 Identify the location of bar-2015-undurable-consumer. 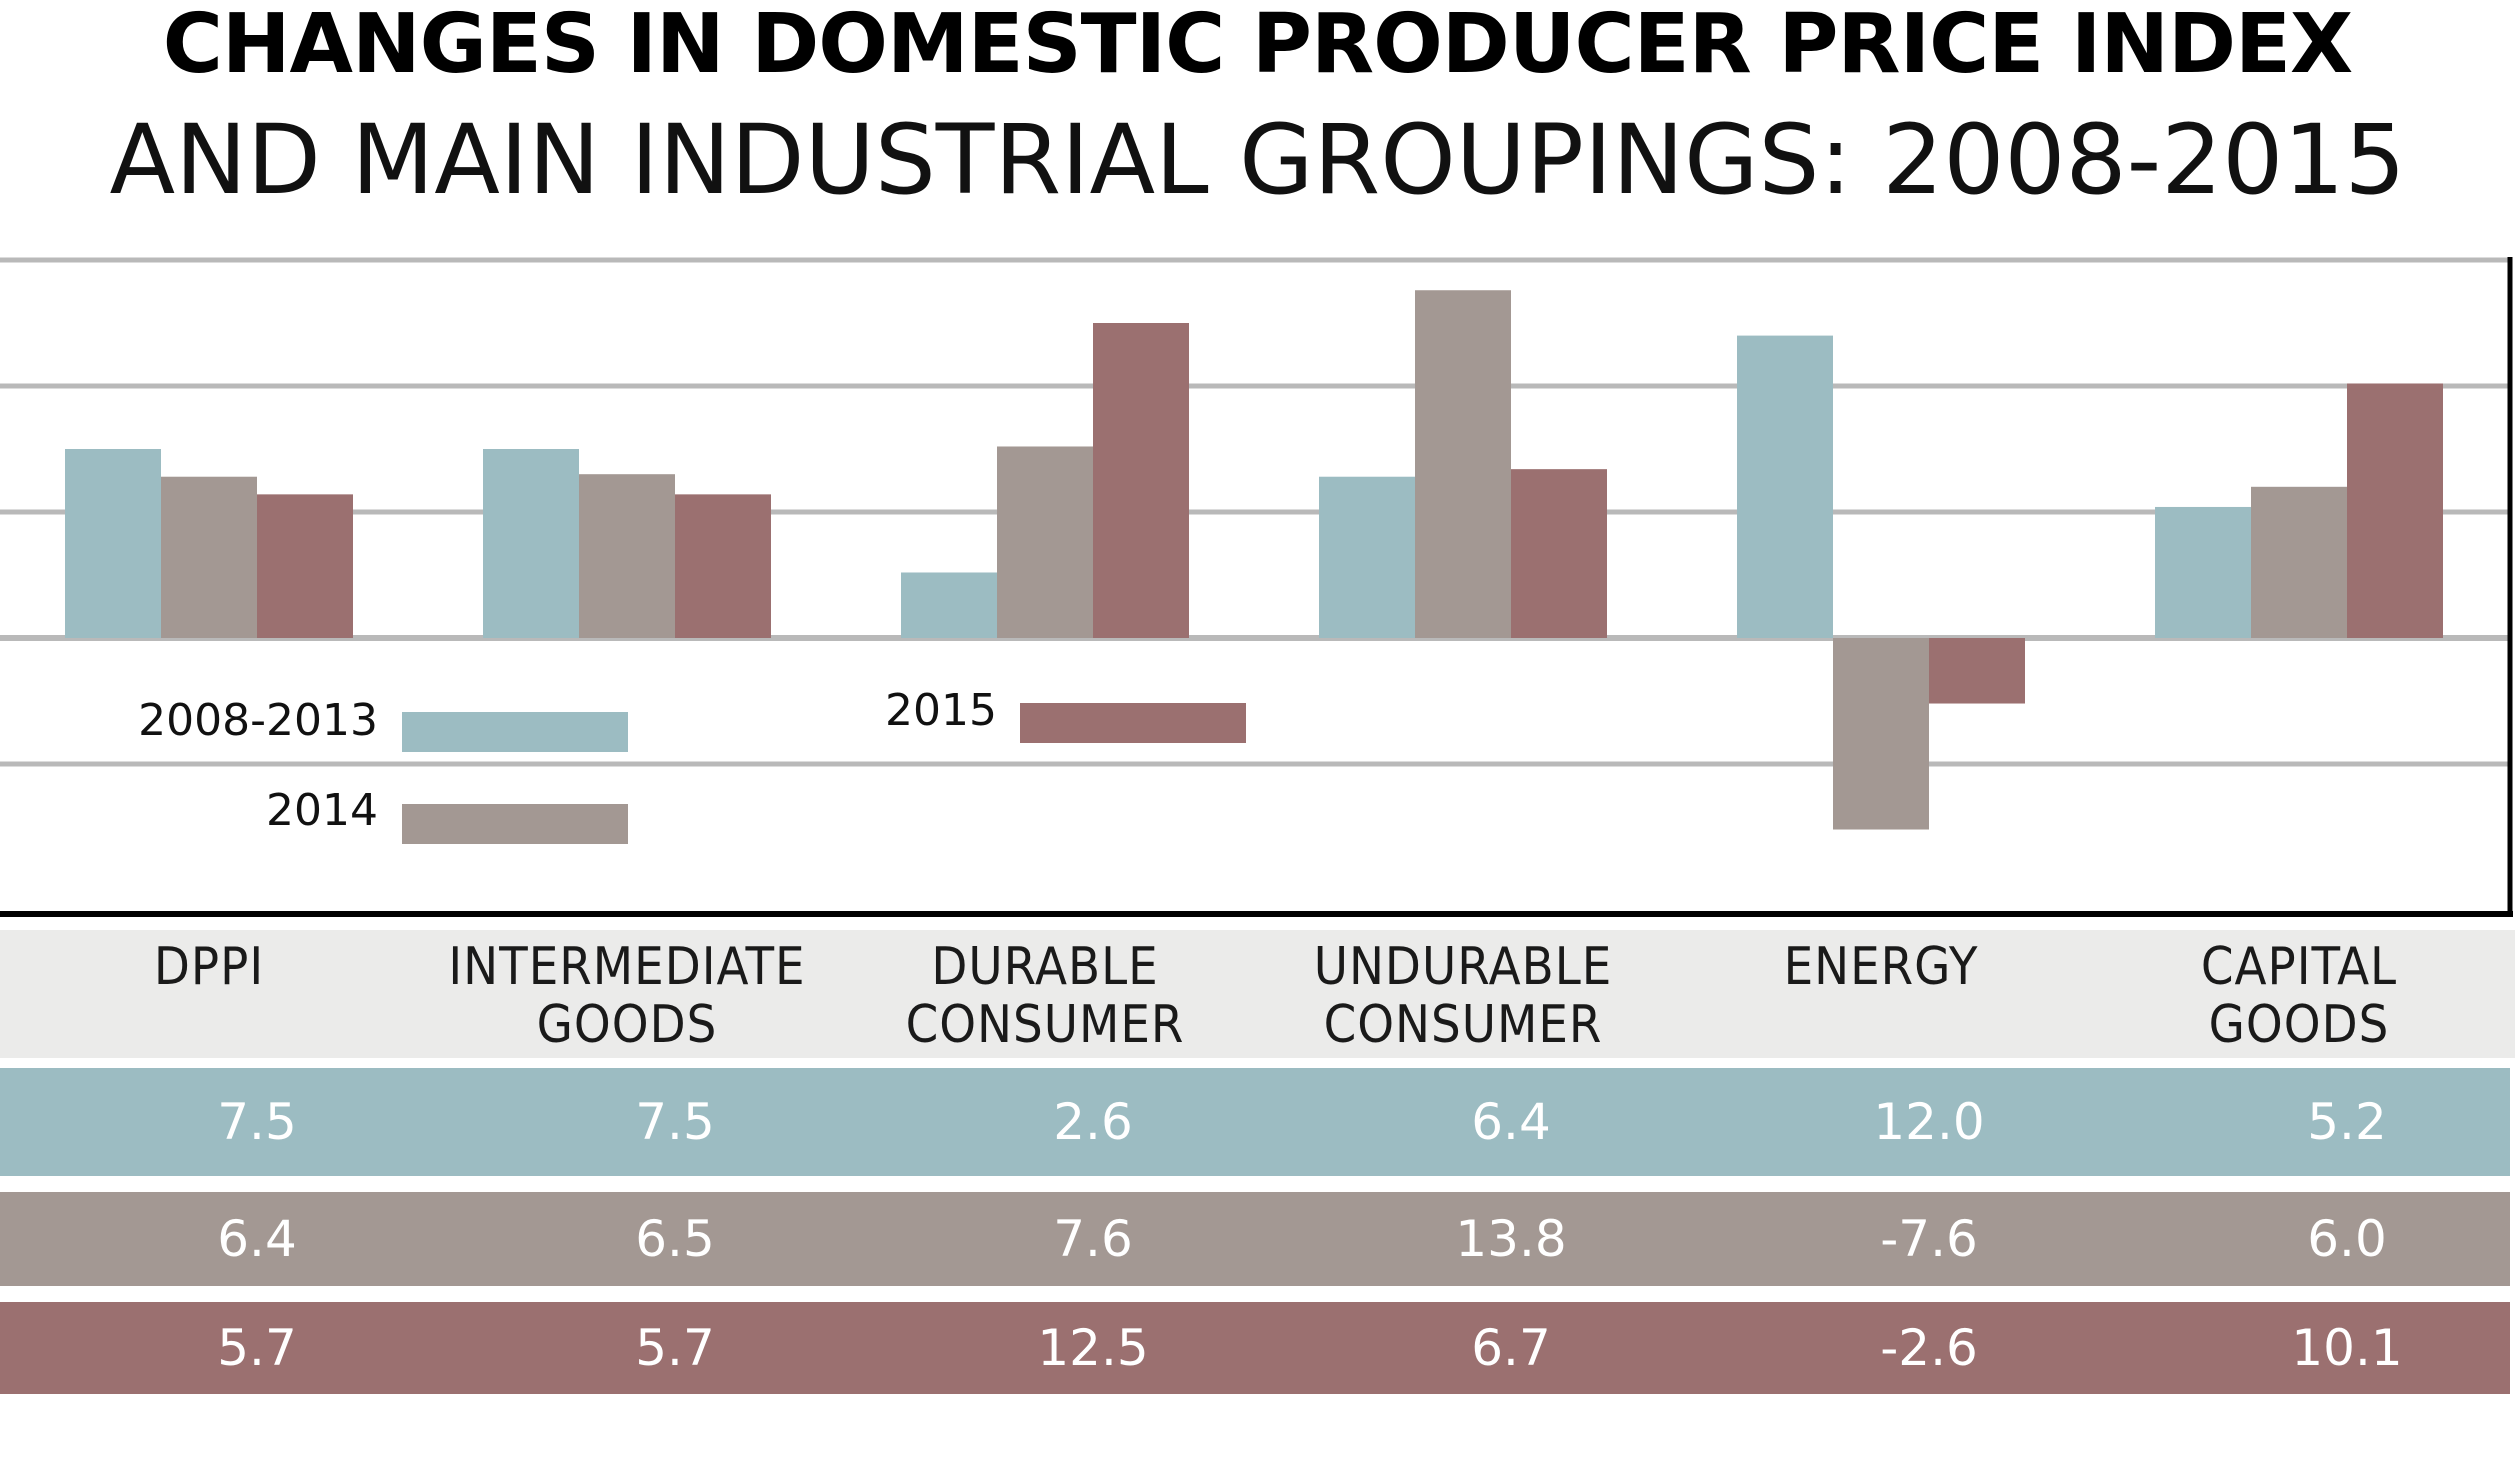
(1559, 553).